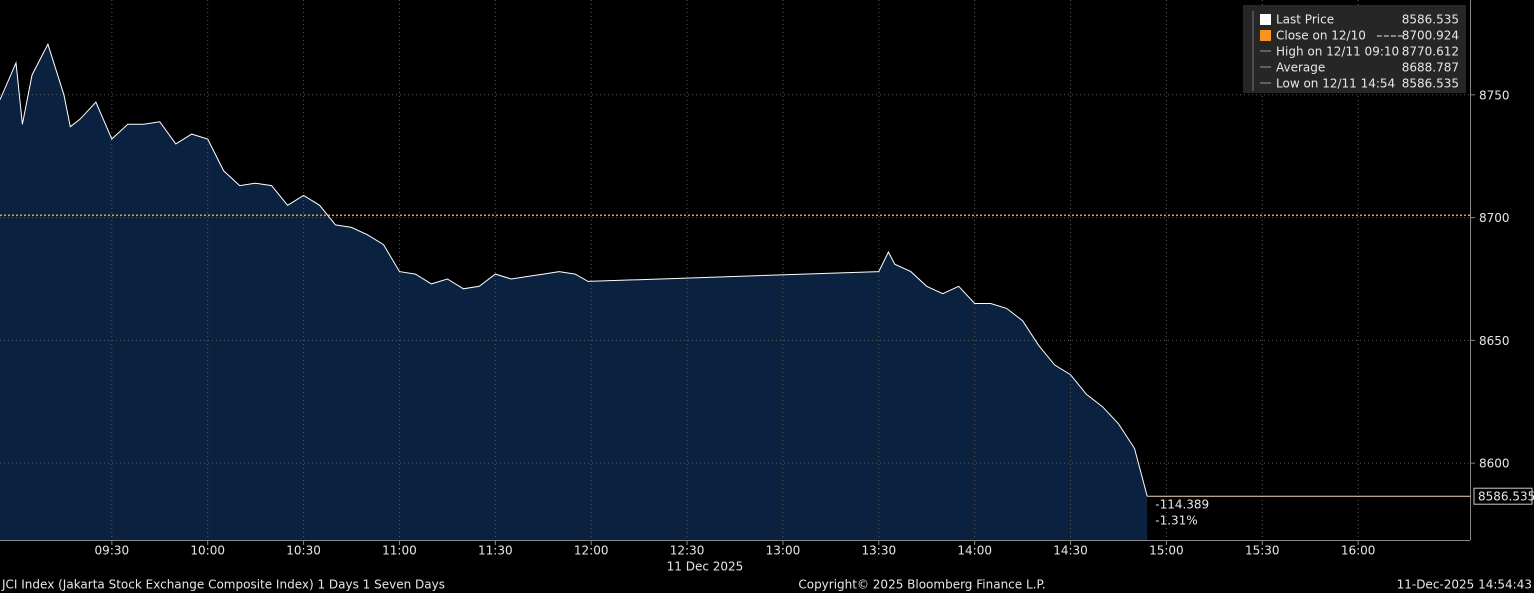 Image resolution: width=1534 pixels, height=593 pixels. What do you see at coordinates (1337, 52) in the screenshot?
I see `legend-label: High on 12/11 09:10` at bounding box center [1337, 52].